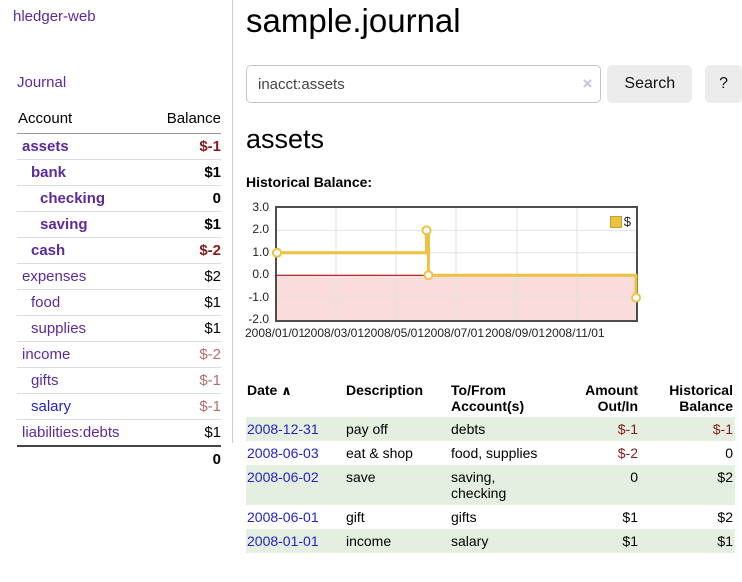 The image size is (742, 582). I want to click on account-balance: $2, so click(185, 276).